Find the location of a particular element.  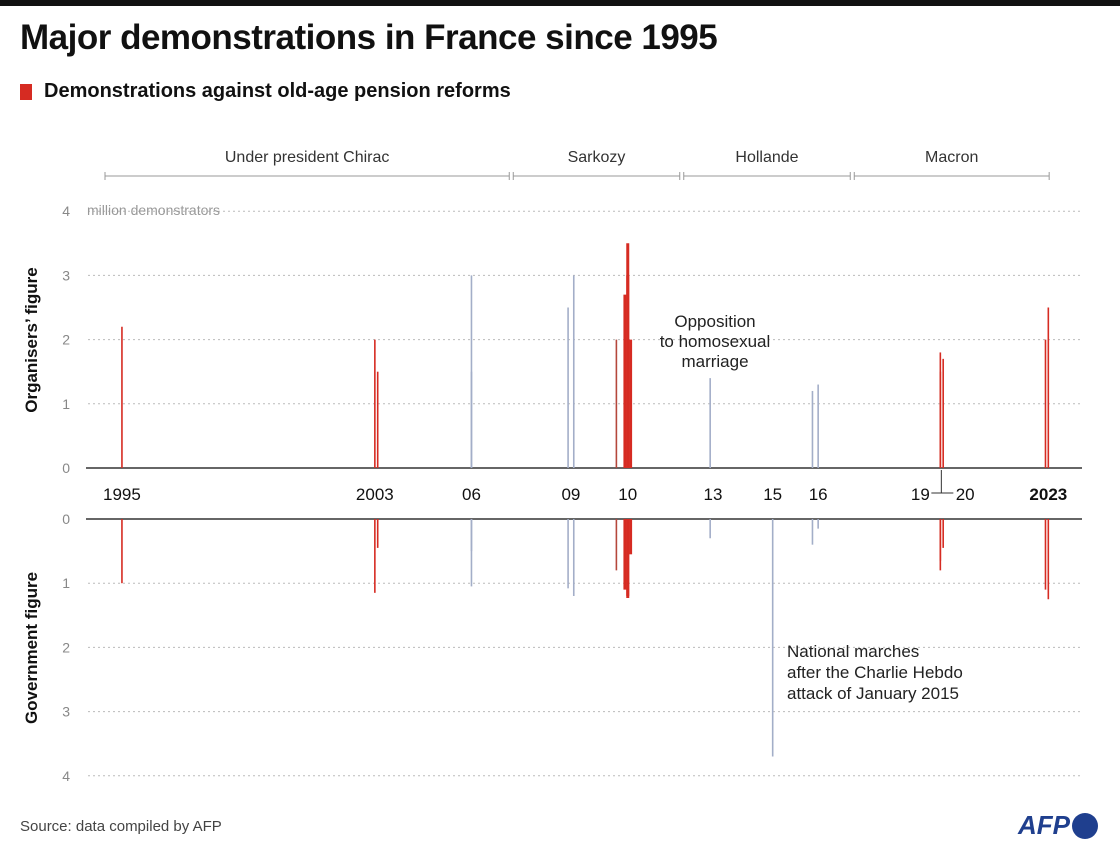

annotation-line: marriage is located at coordinates (714, 361).